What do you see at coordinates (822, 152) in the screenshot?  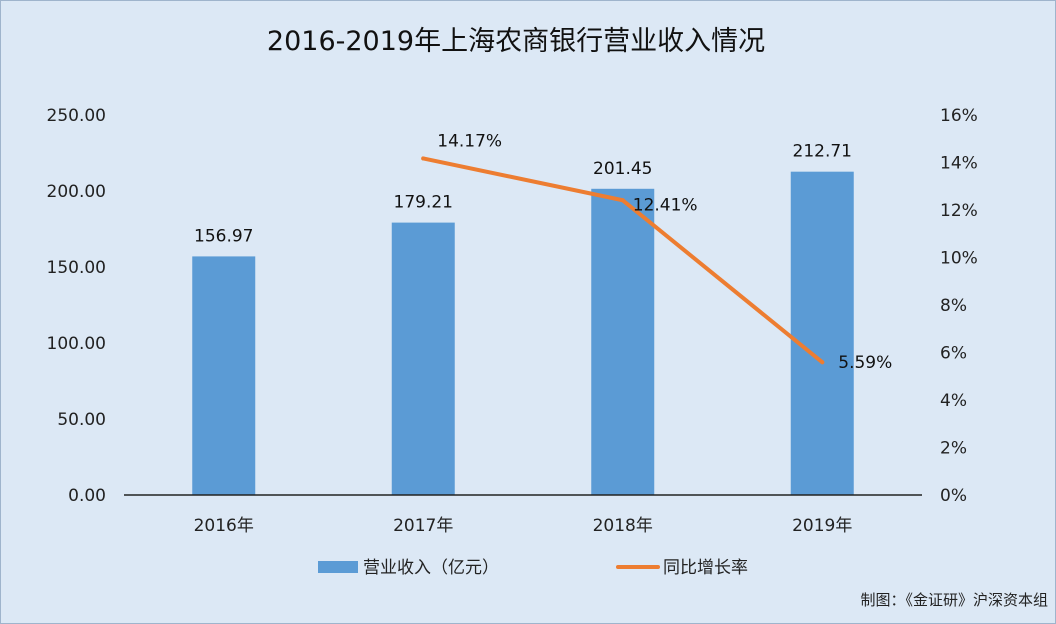 I see `bar-data-label: 212.71` at bounding box center [822, 152].